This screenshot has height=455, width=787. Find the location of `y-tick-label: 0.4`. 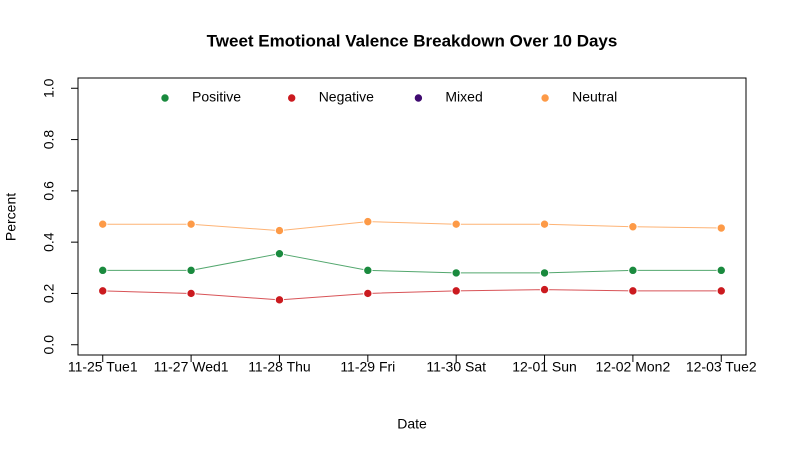

y-tick-label: 0.4 is located at coordinates (49, 242).